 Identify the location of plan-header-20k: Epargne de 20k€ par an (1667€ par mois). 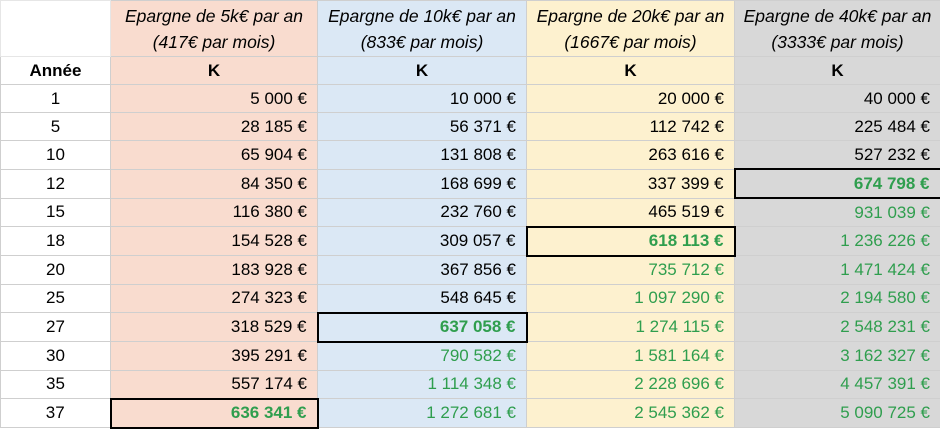
(631, 29).